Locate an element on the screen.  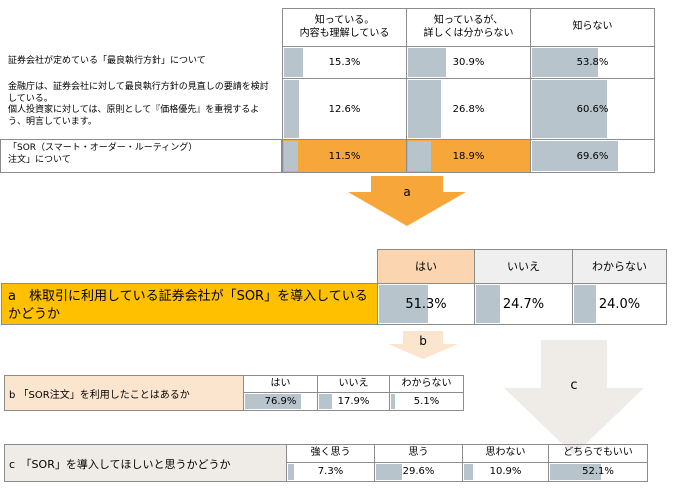
t1-cell-1-0-bar is located at coordinates (292, 109).